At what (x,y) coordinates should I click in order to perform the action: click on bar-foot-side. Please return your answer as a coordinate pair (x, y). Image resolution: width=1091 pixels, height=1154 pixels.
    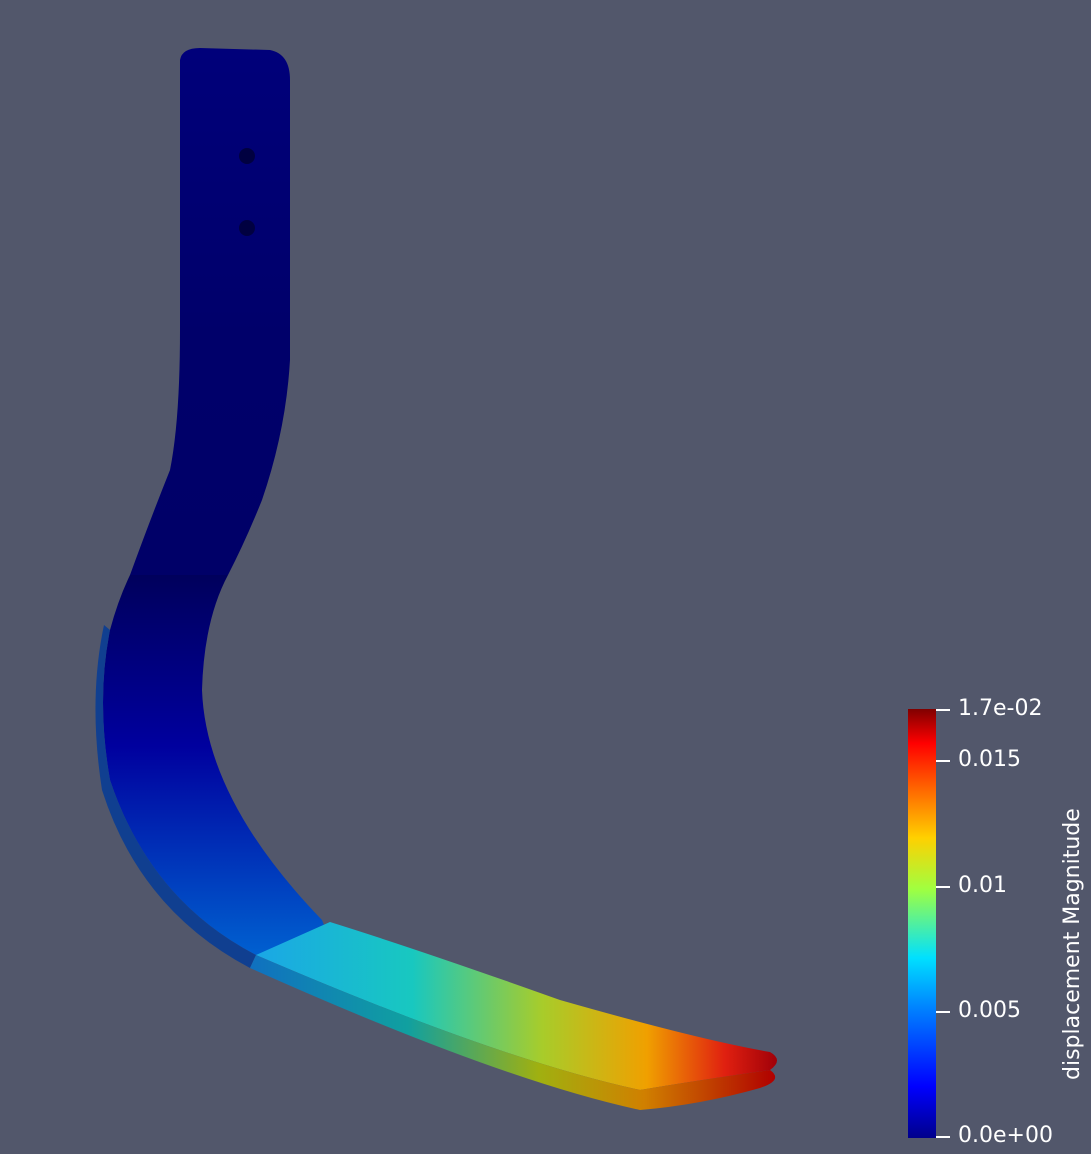
    Looking at the image, I should click on (513, 1032).